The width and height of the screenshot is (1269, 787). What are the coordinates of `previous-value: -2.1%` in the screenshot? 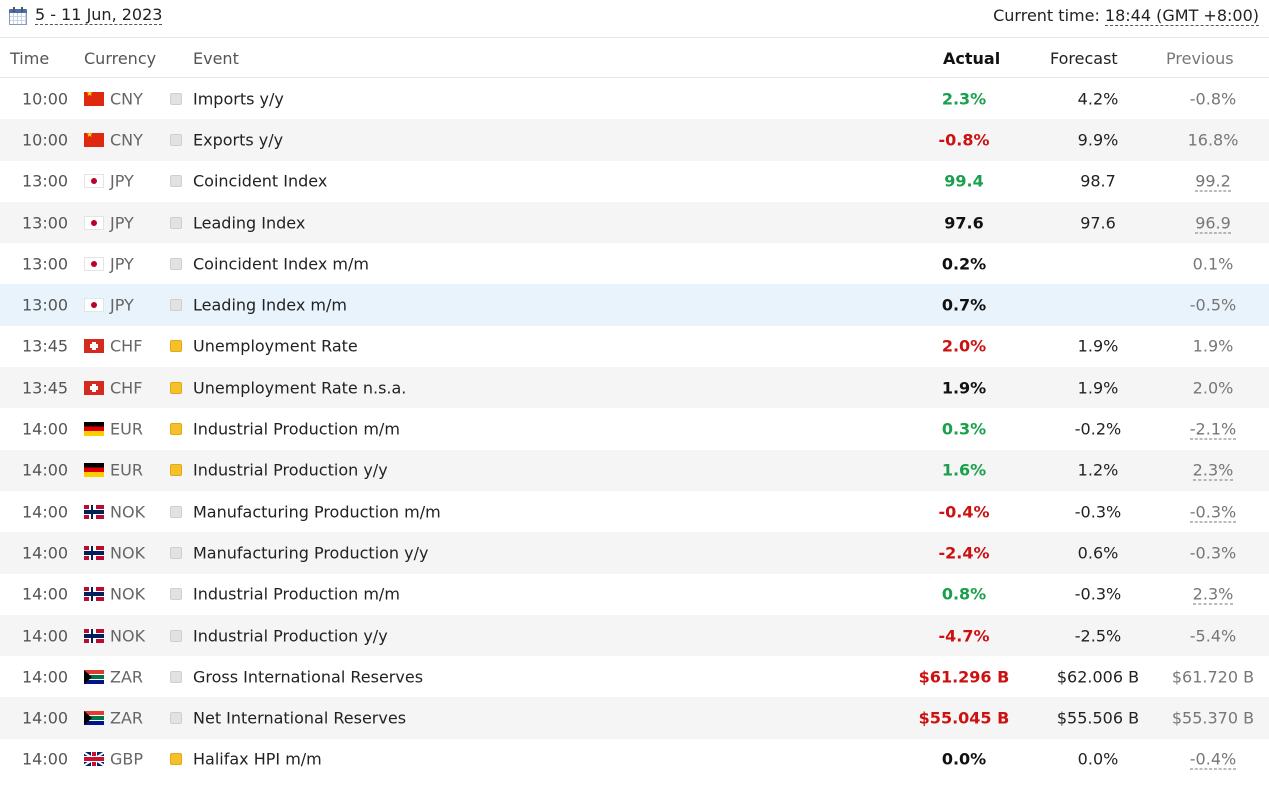 It's located at (1213, 429).